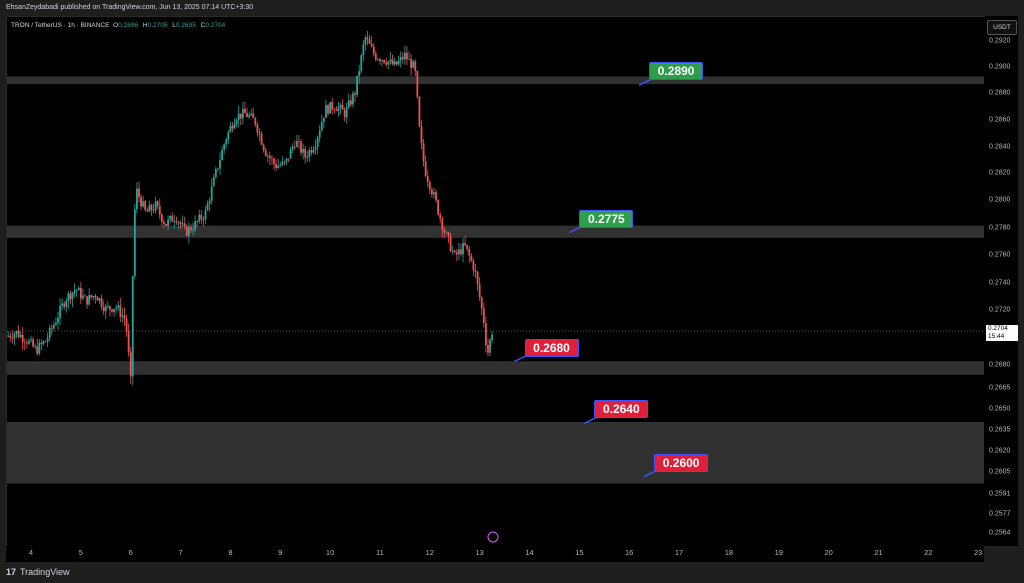 The width and height of the screenshot is (1024, 583). What do you see at coordinates (11, 572) in the screenshot?
I see `tradingview-logo-icon: 17` at bounding box center [11, 572].